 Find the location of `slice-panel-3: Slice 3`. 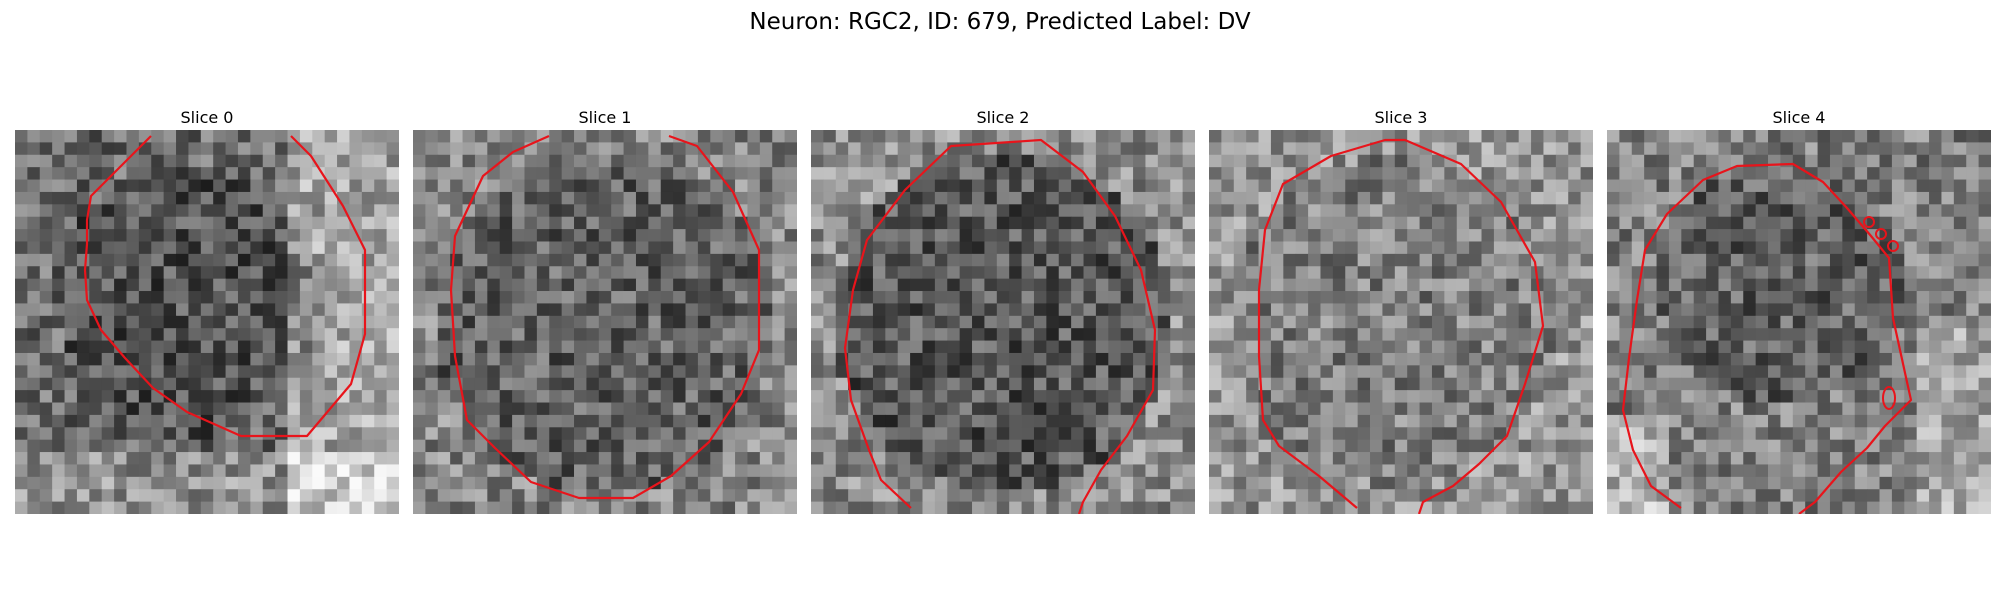

slice-panel-3: Slice 3 is located at coordinates (1401, 311).